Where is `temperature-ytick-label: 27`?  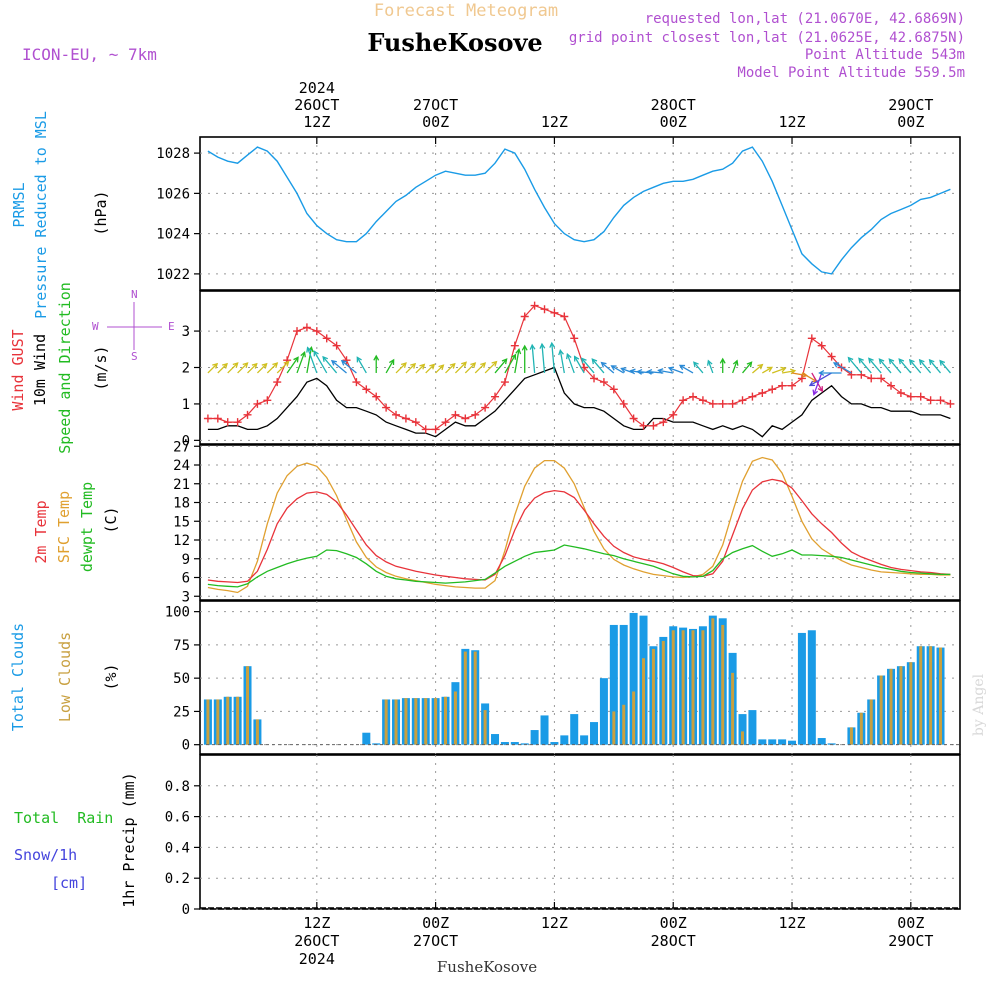 temperature-ytick-label: 27 is located at coordinates (181, 447).